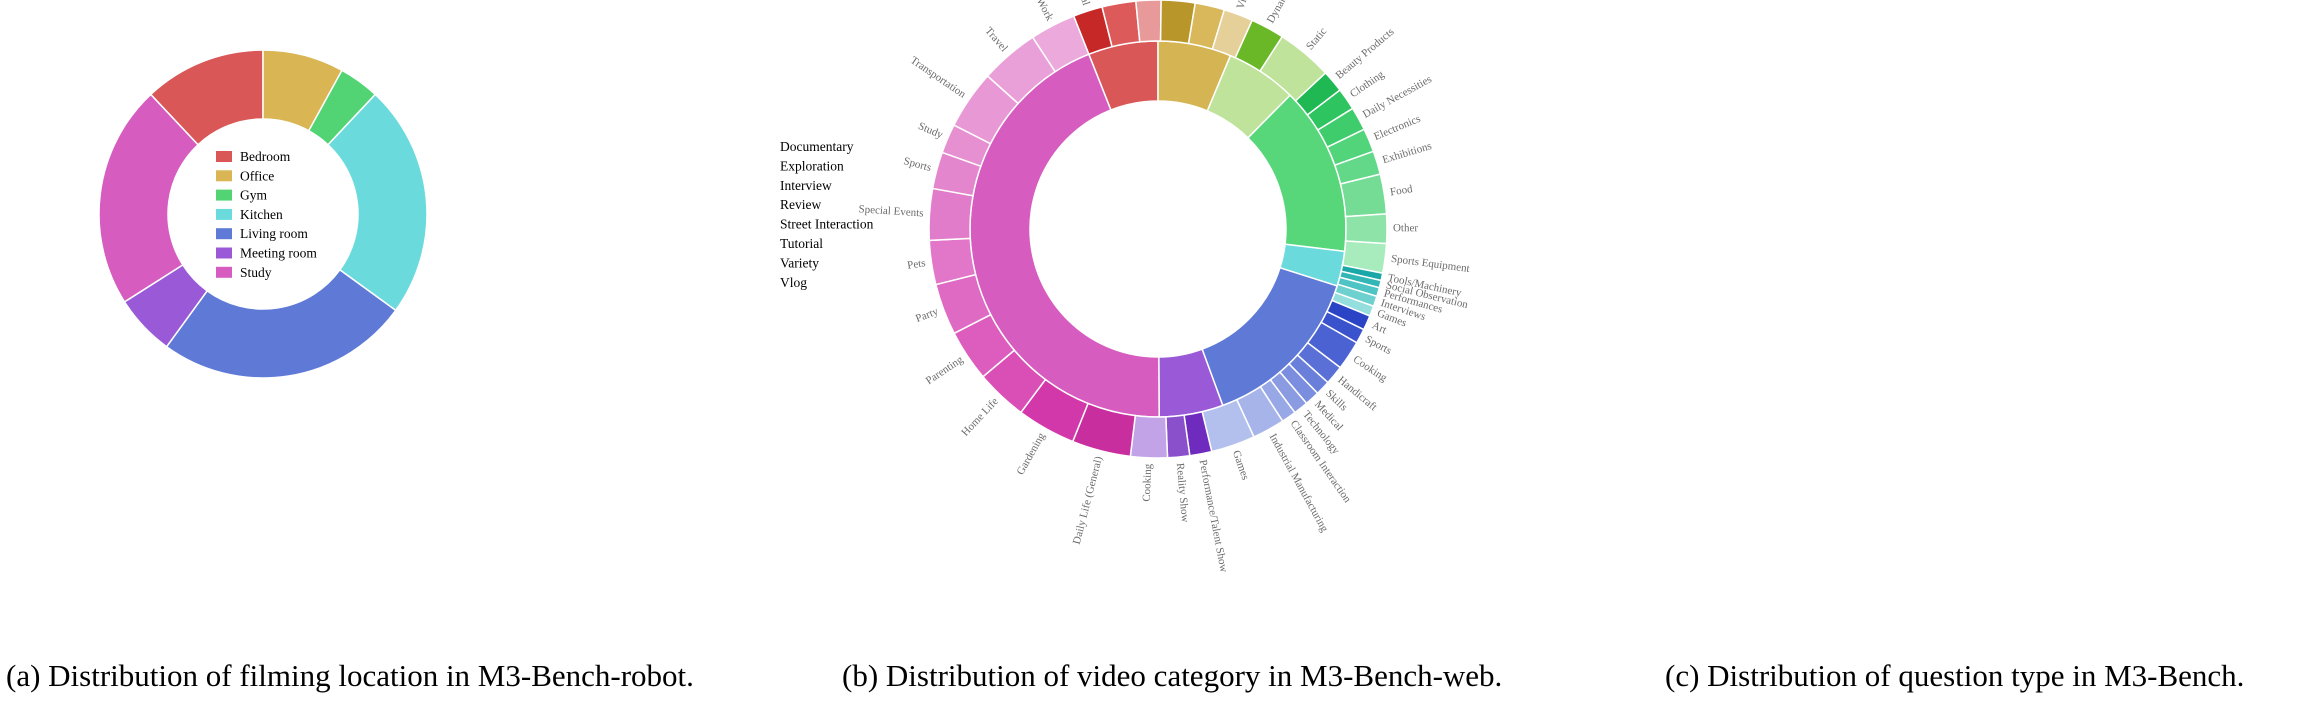 The height and width of the screenshot is (705, 2317). Describe the element at coordinates (1060, 44) in the screenshot. I see `outer-ring-work` at that location.